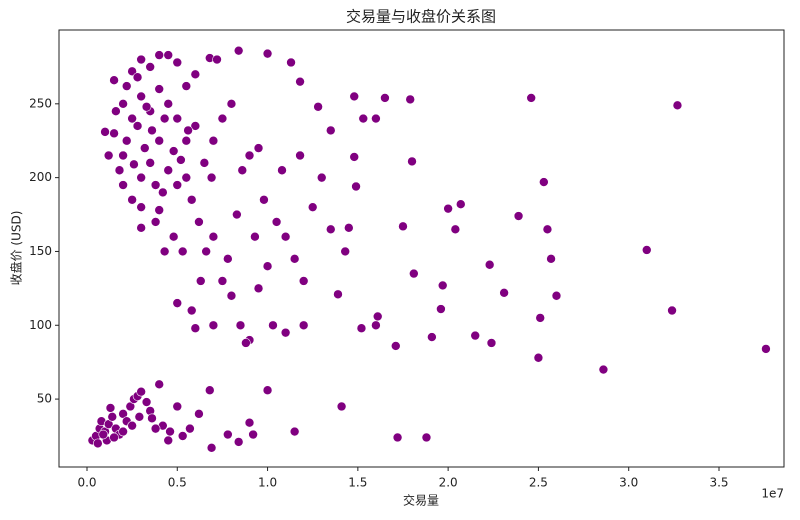  Describe the element at coordinates (357, 483) in the screenshot. I see `x-tick-label: 1.5` at that location.